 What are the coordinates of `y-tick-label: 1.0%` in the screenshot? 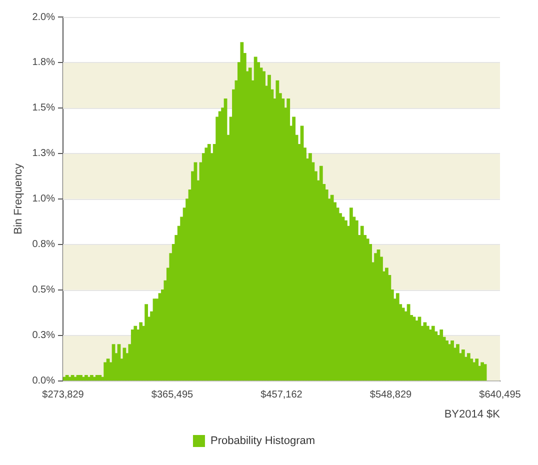 It's located at (44, 199).